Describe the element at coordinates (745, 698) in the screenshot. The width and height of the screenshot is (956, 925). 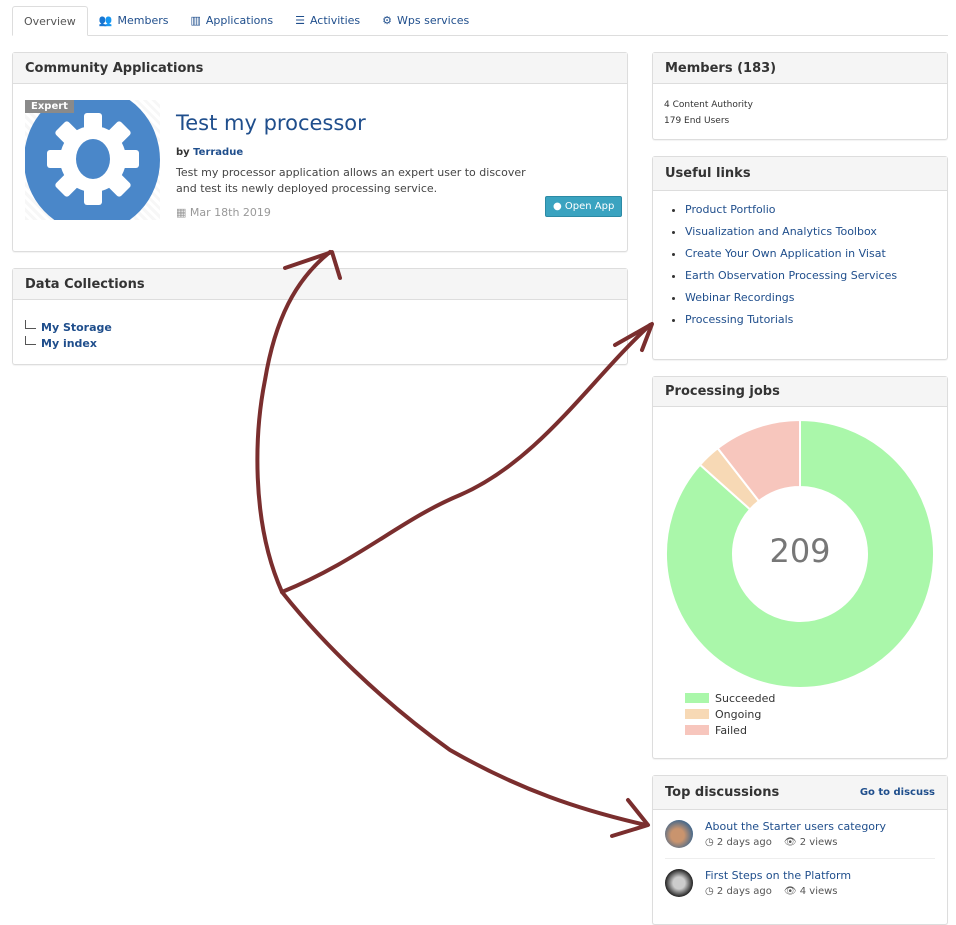
I see `legend-label: Succeeded` at that location.